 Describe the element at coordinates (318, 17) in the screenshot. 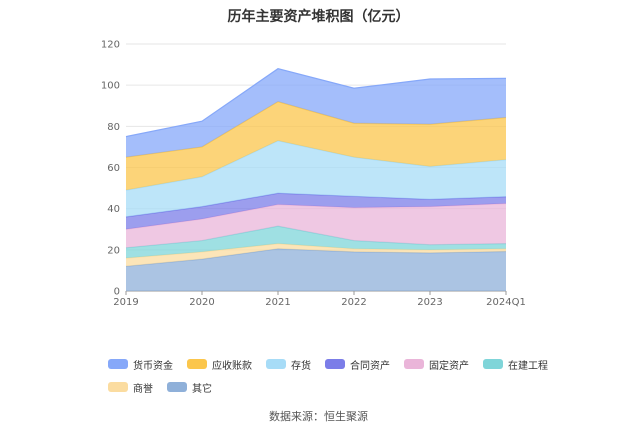

I see `chart-title: 历年主要资产堆积图（亿元）` at that location.